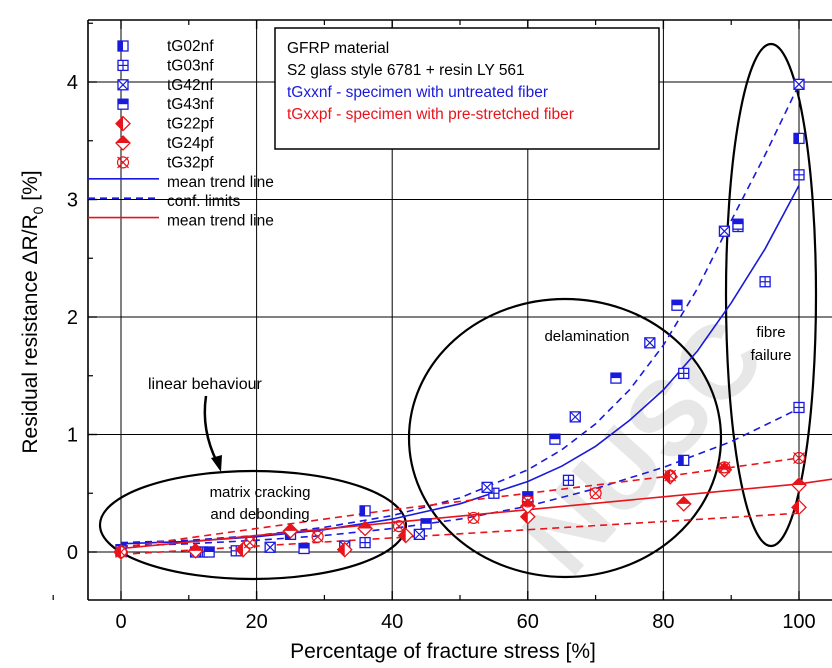 This screenshot has width=832, height=668. What do you see at coordinates (460, 503) in the screenshot?
I see `trend-line` at bounding box center [460, 503].